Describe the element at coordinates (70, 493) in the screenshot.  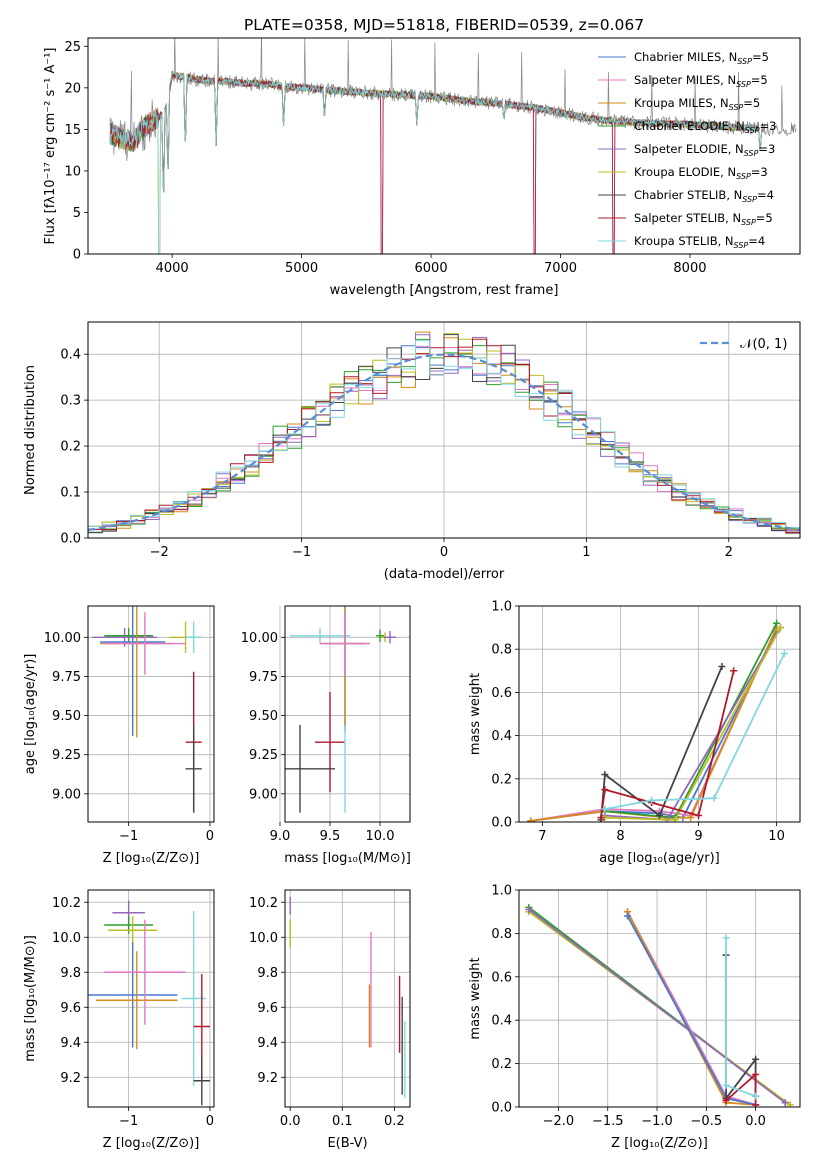
I see `y-tick-label: 0.1` at that location.